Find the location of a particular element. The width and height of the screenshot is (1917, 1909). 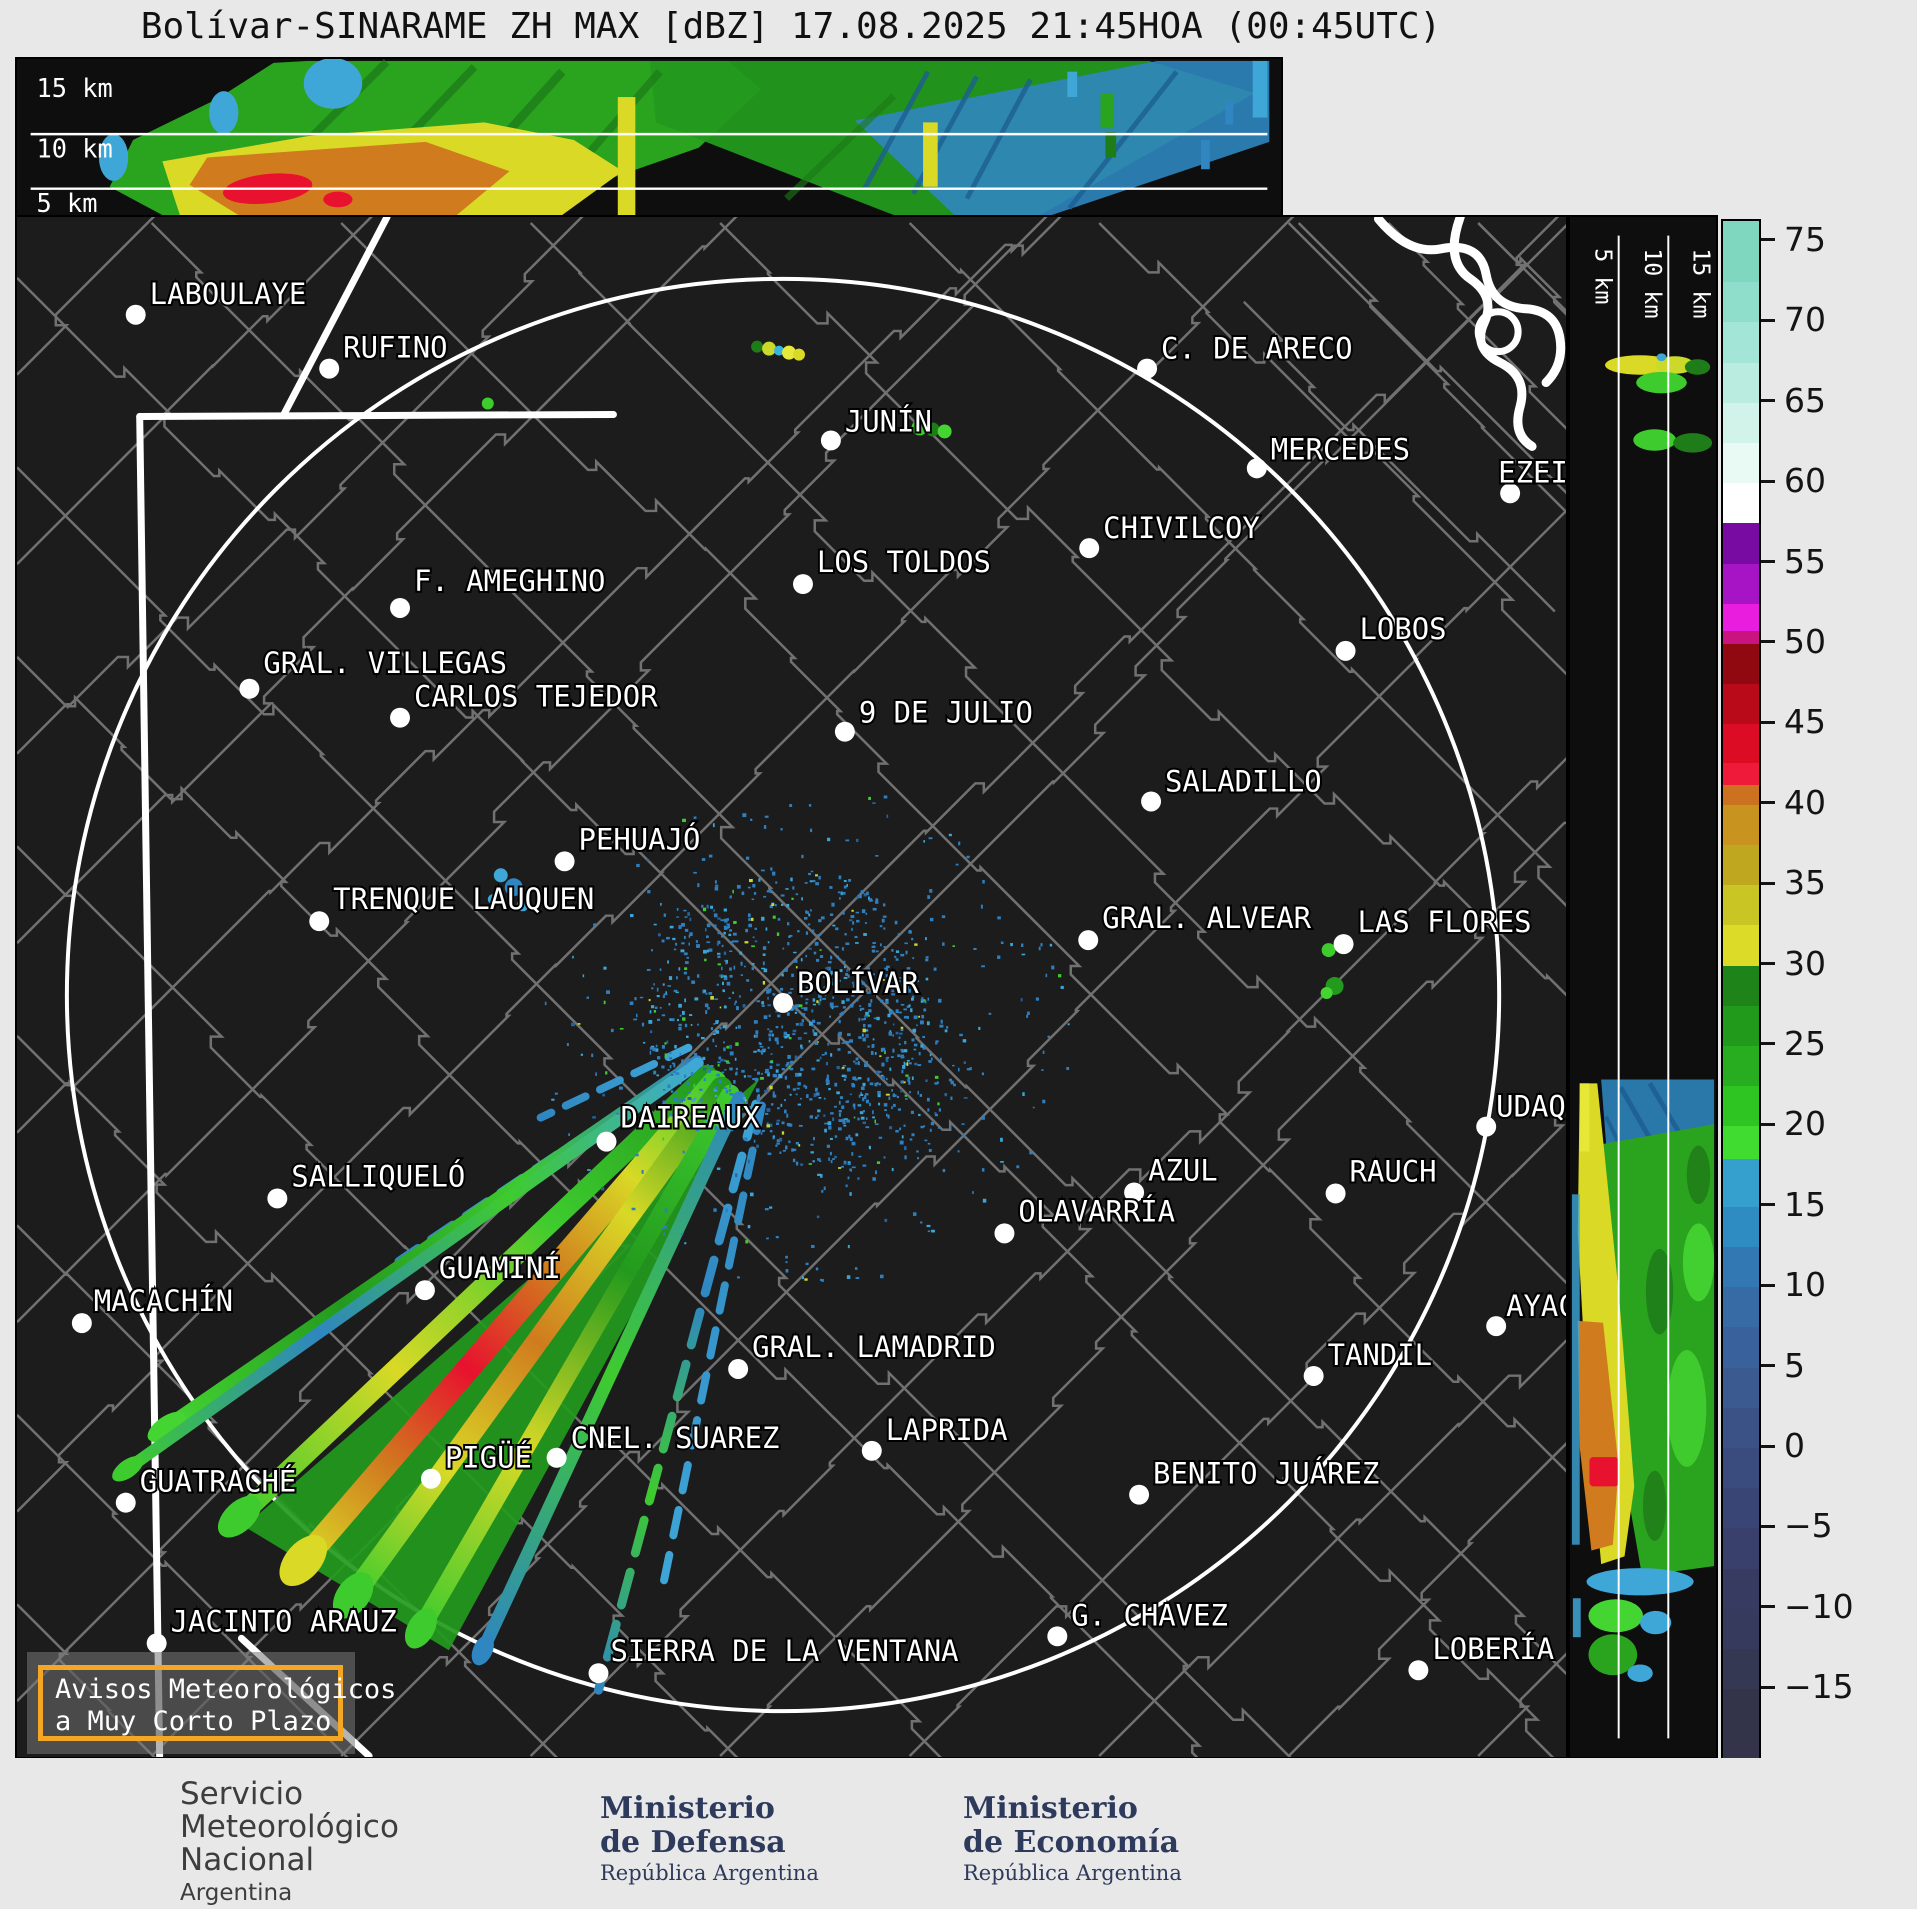

altitude-label: 10 km is located at coordinates (1653, 283).